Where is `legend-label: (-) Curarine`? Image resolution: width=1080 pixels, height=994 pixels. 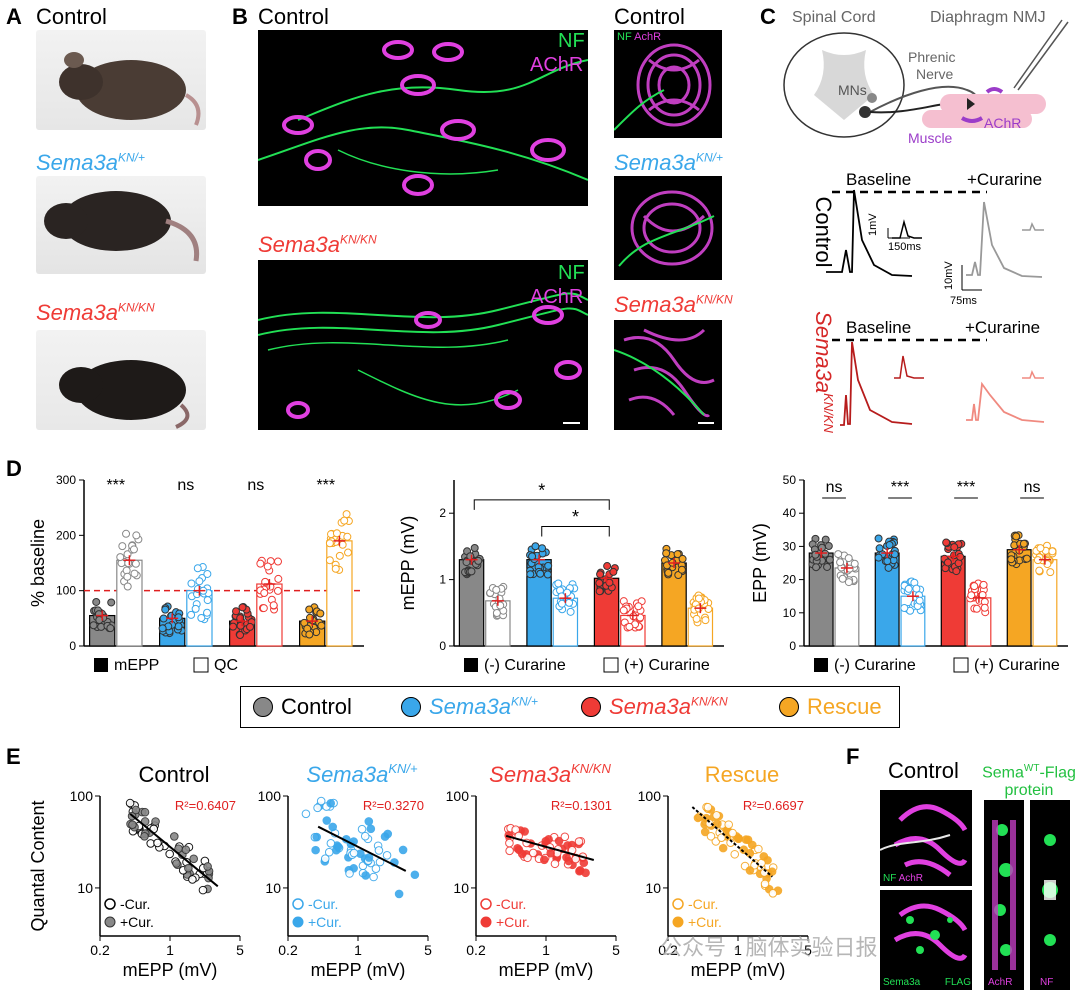 legend-label: (-) Curarine is located at coordinates (525, 665).